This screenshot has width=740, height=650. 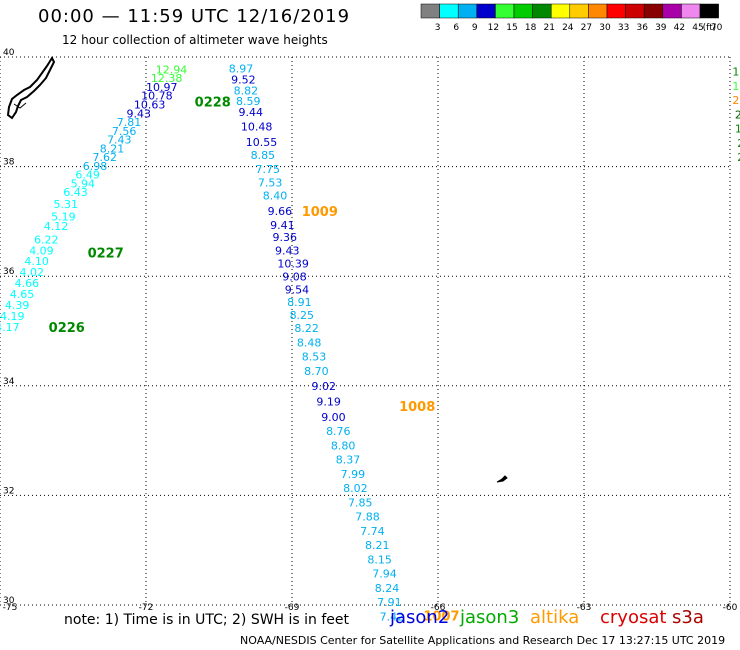 What do you see at coordinates (22, 294) in the screenshot?
I see `swh-value-label: 4.65` at bounding box center [22, 294].